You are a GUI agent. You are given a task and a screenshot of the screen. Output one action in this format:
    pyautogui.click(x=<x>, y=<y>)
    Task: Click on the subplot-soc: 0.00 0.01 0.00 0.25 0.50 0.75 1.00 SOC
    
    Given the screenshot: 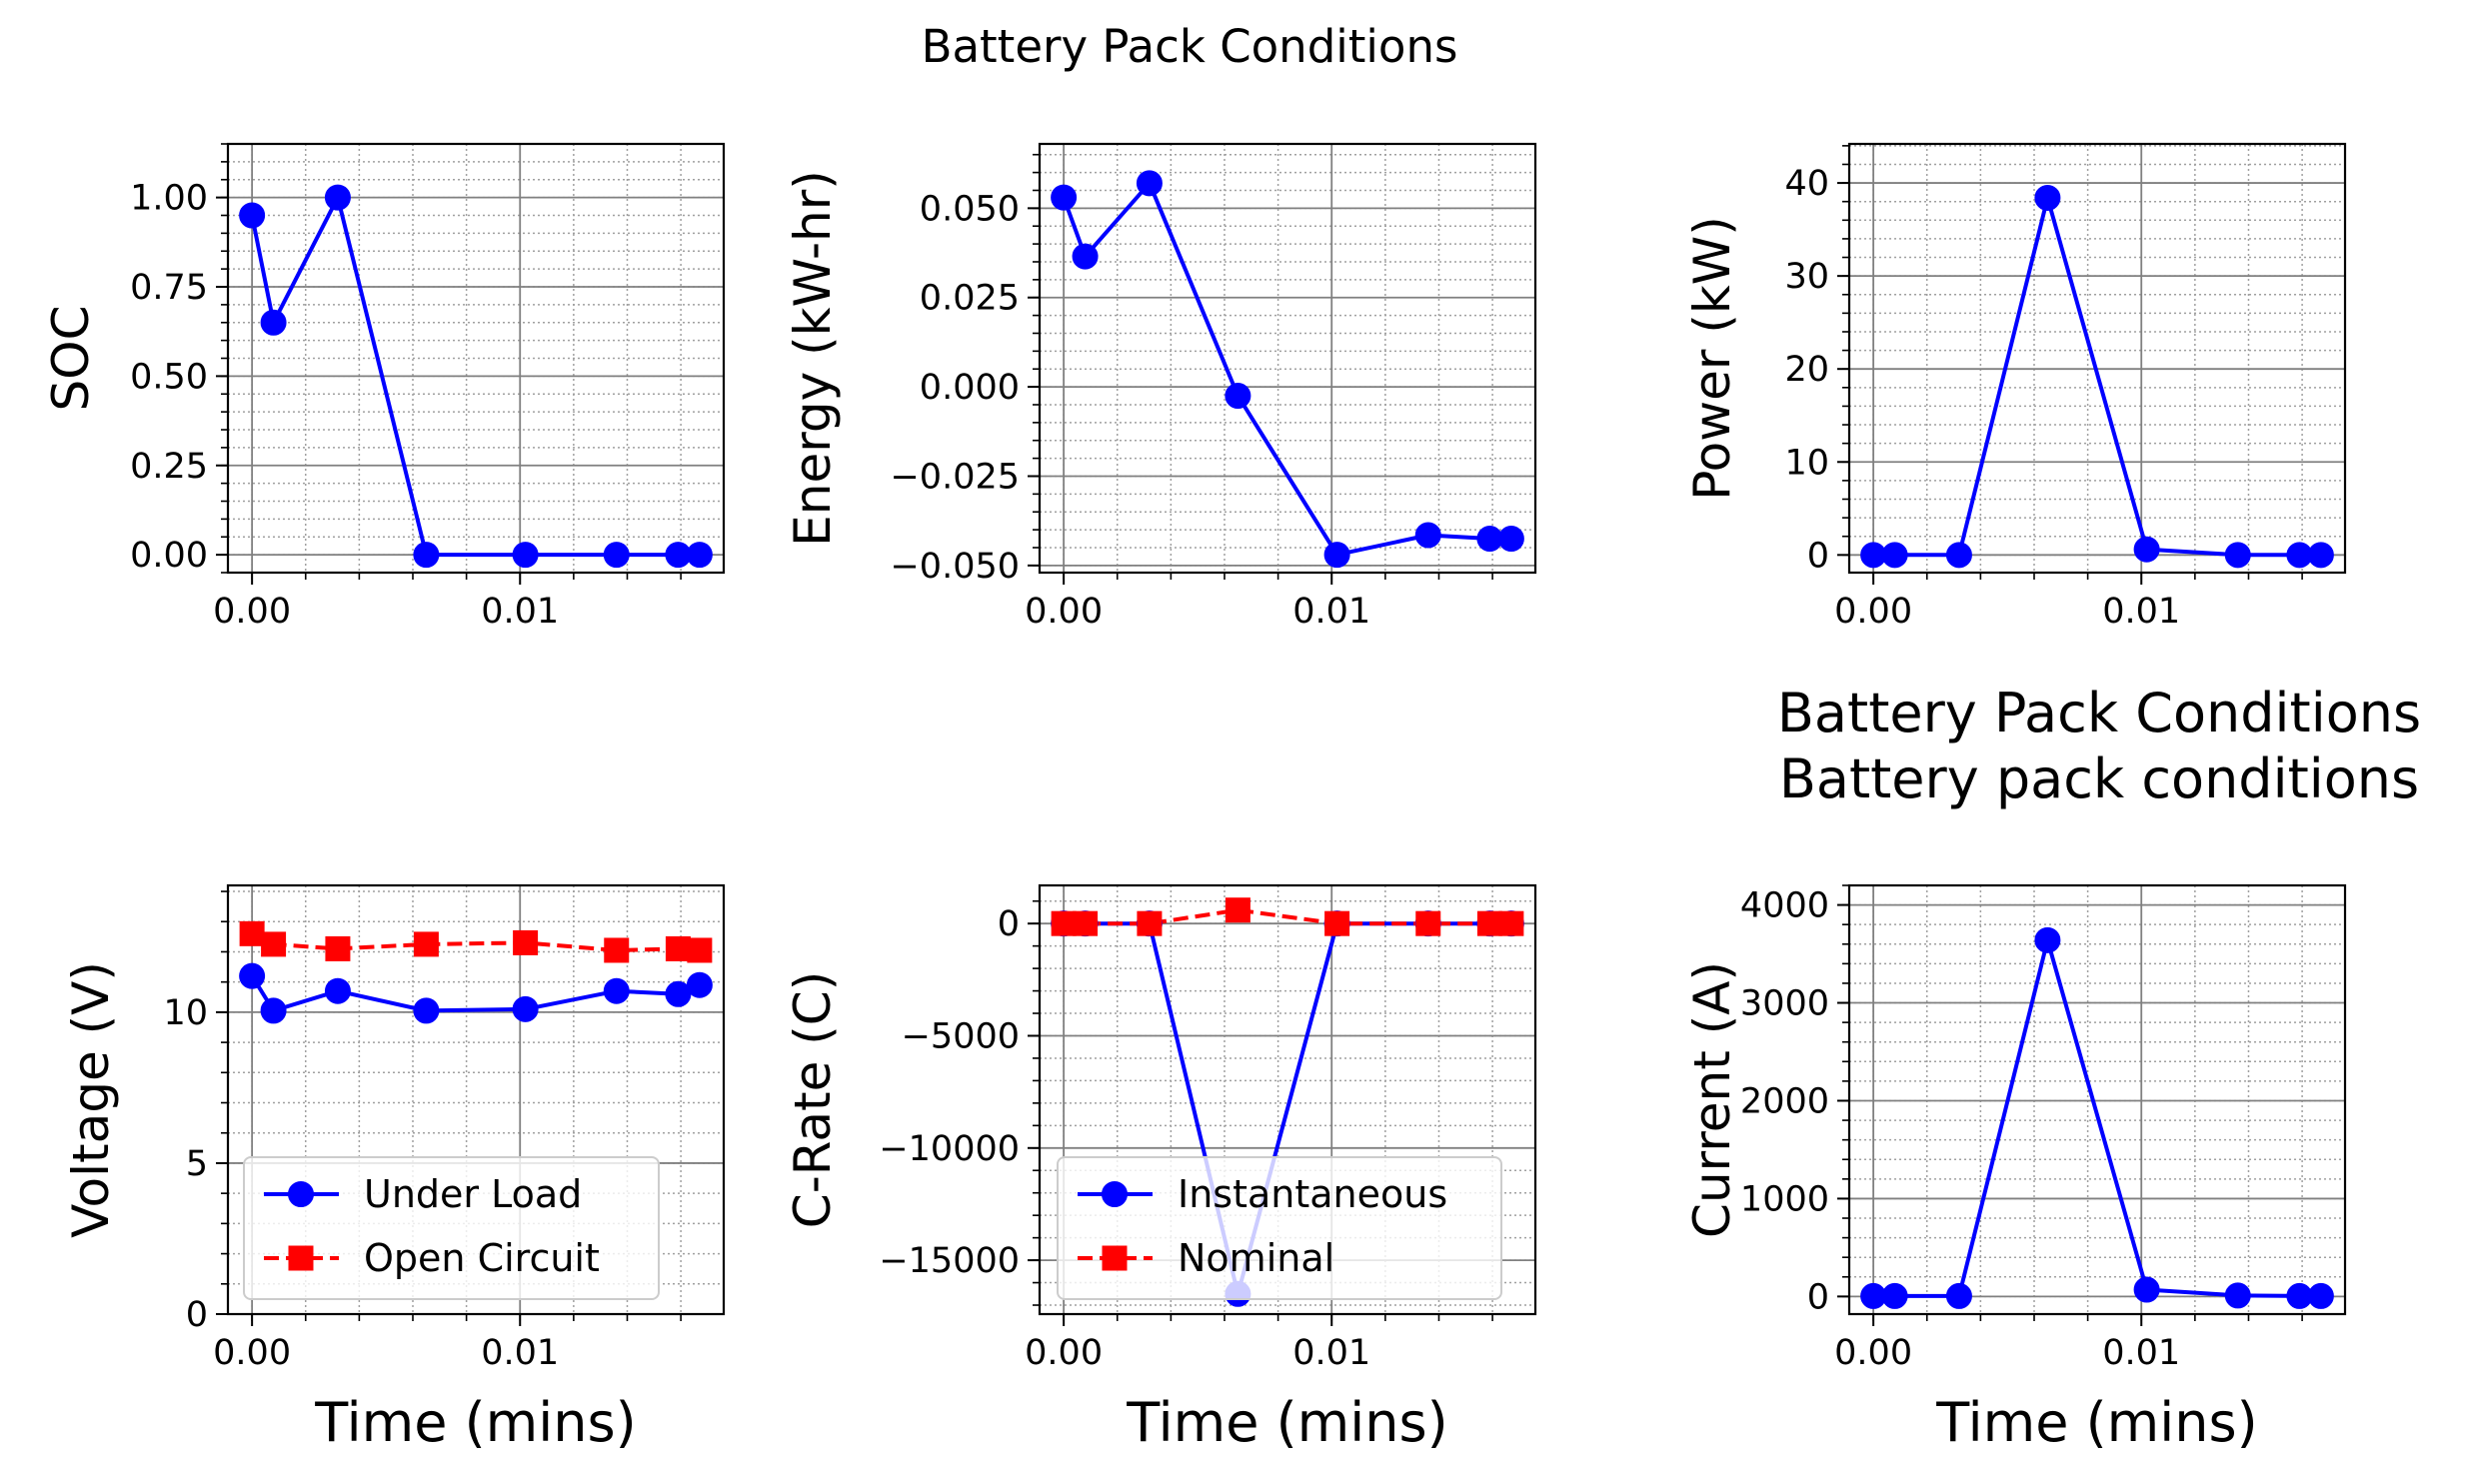 What is the action you would take?
    pyautogui.click(x=384, y=387)
    